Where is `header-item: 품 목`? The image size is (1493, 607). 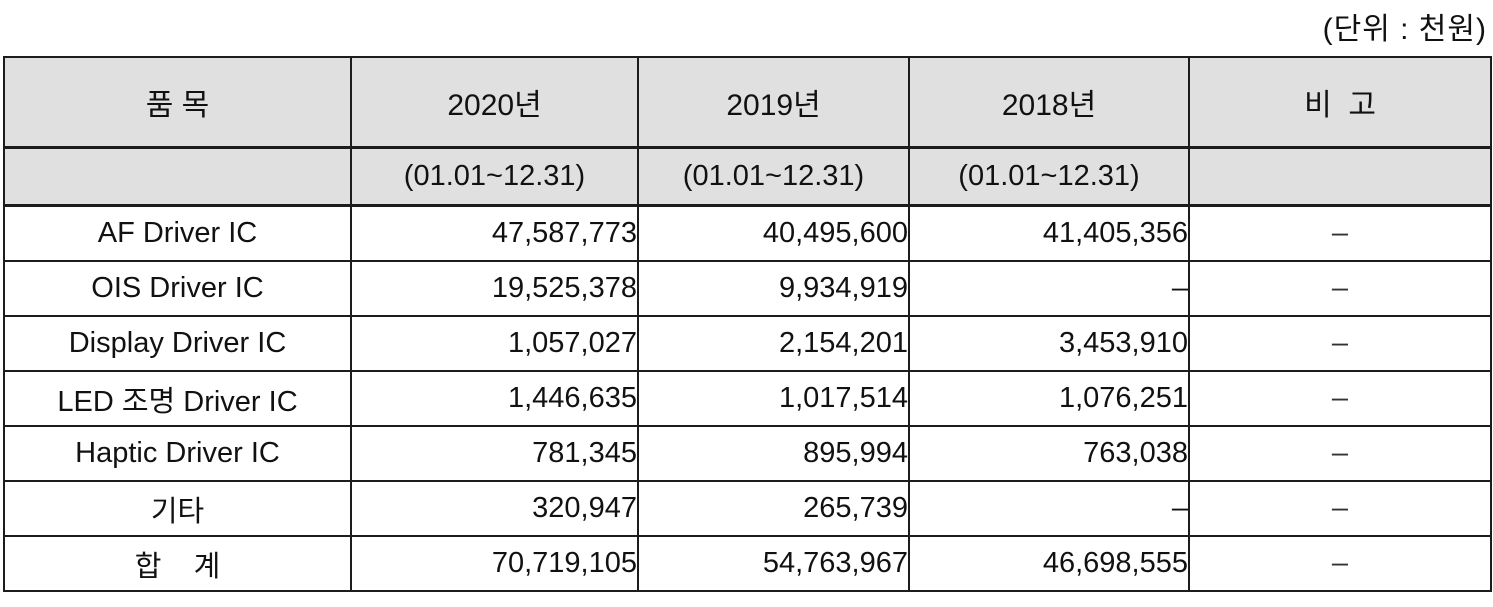
header-item: 품 목 is located at coordinates (177, 102).